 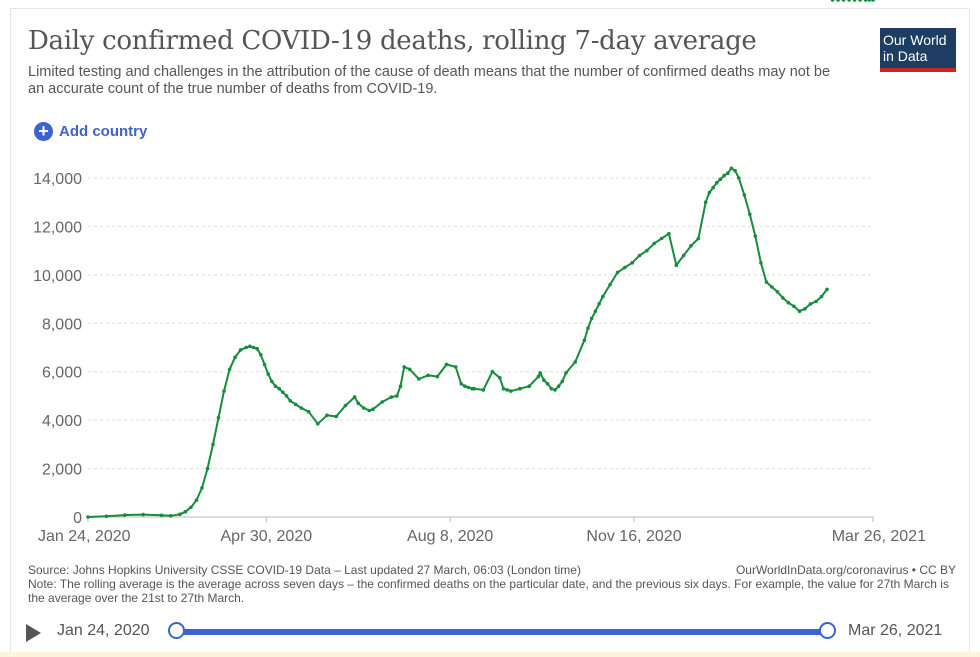 I want to click on y-tick-label: 4,000, so click(x=62, y=421).